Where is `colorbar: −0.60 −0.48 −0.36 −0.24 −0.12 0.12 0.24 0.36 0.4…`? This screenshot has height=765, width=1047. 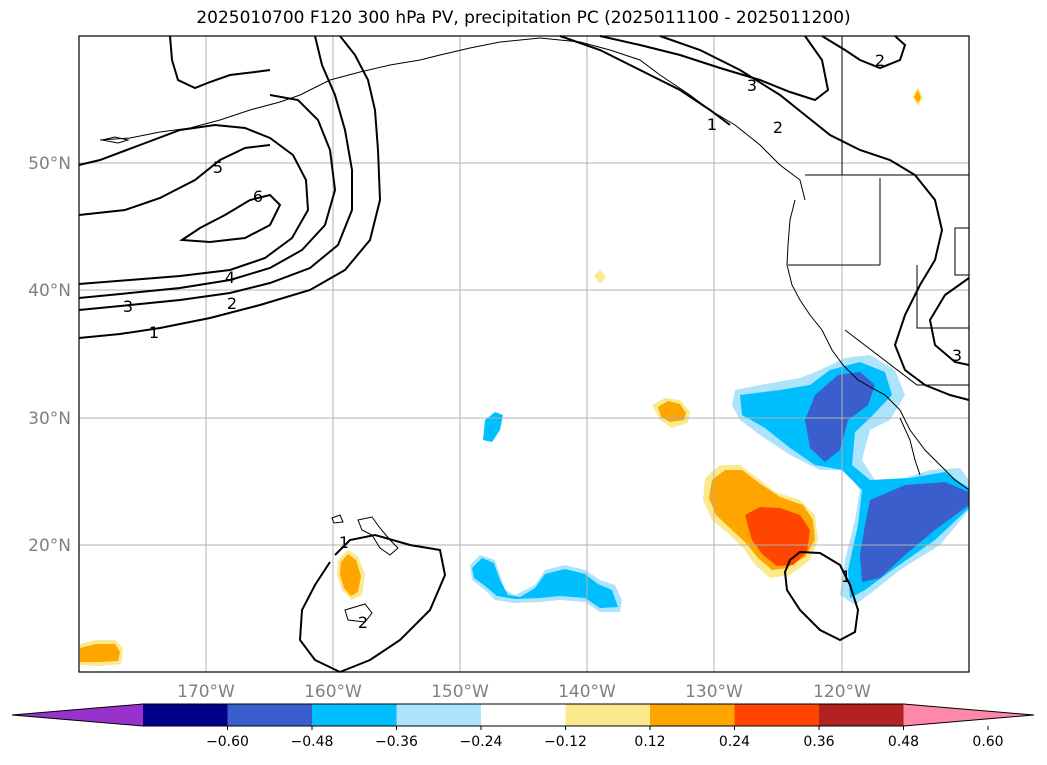 colorbar: −0.60 −0.48 −0.36 −0.24 −0.12 0.12 0.24 0.36 0.4… is located at coordinates (523, 726).